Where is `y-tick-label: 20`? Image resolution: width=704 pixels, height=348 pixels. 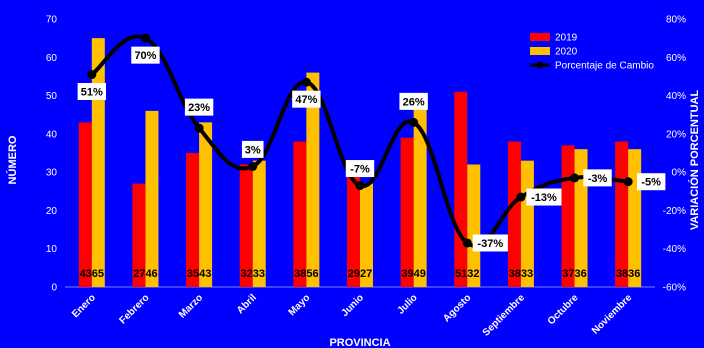
y-tick-label: 20 is located at coordinates (52, 211).